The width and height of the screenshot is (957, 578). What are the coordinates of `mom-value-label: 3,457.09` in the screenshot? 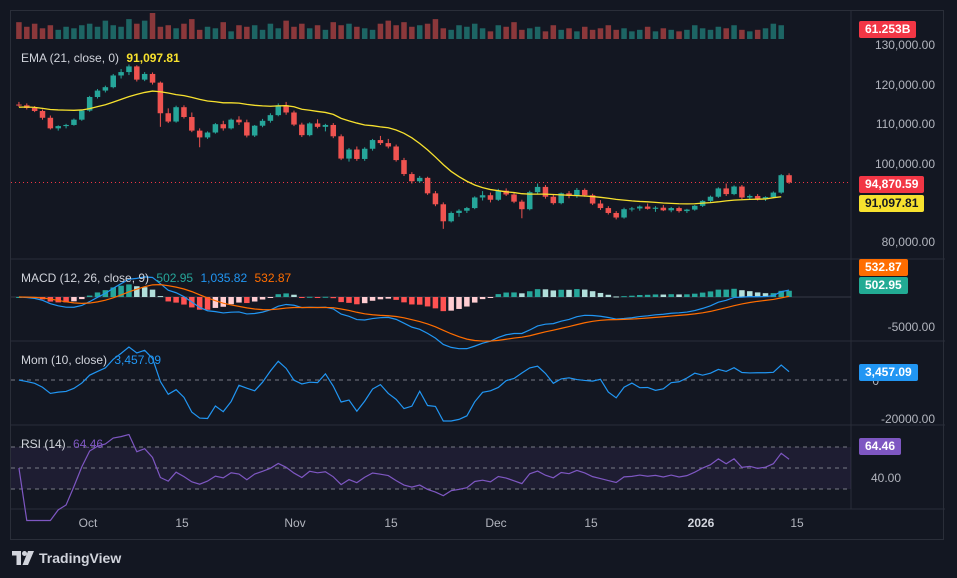 It's located at (888, 372).